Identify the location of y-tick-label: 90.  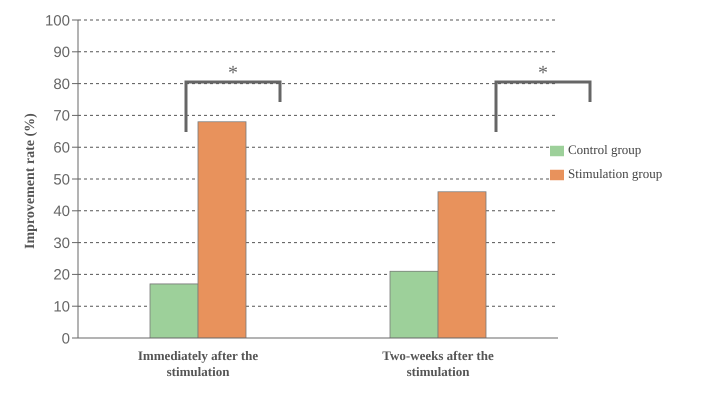
(61, 53).